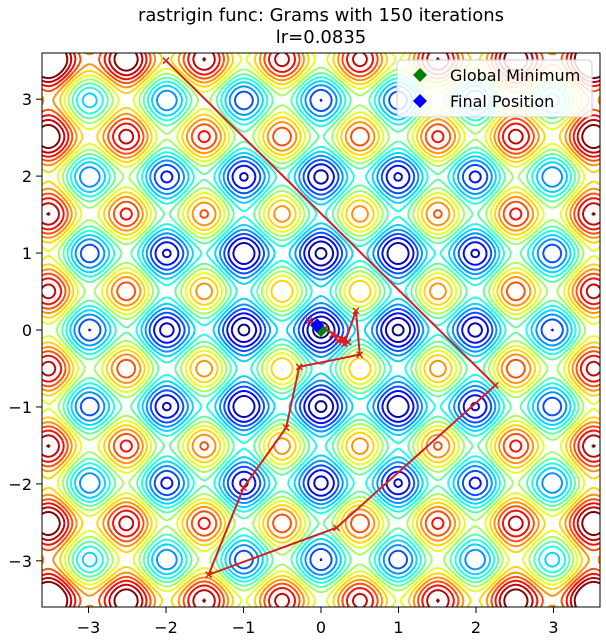 The image size is (606, 643). I want to click on legend-global-minimum-label: Global Minimum, so click(515, 75).